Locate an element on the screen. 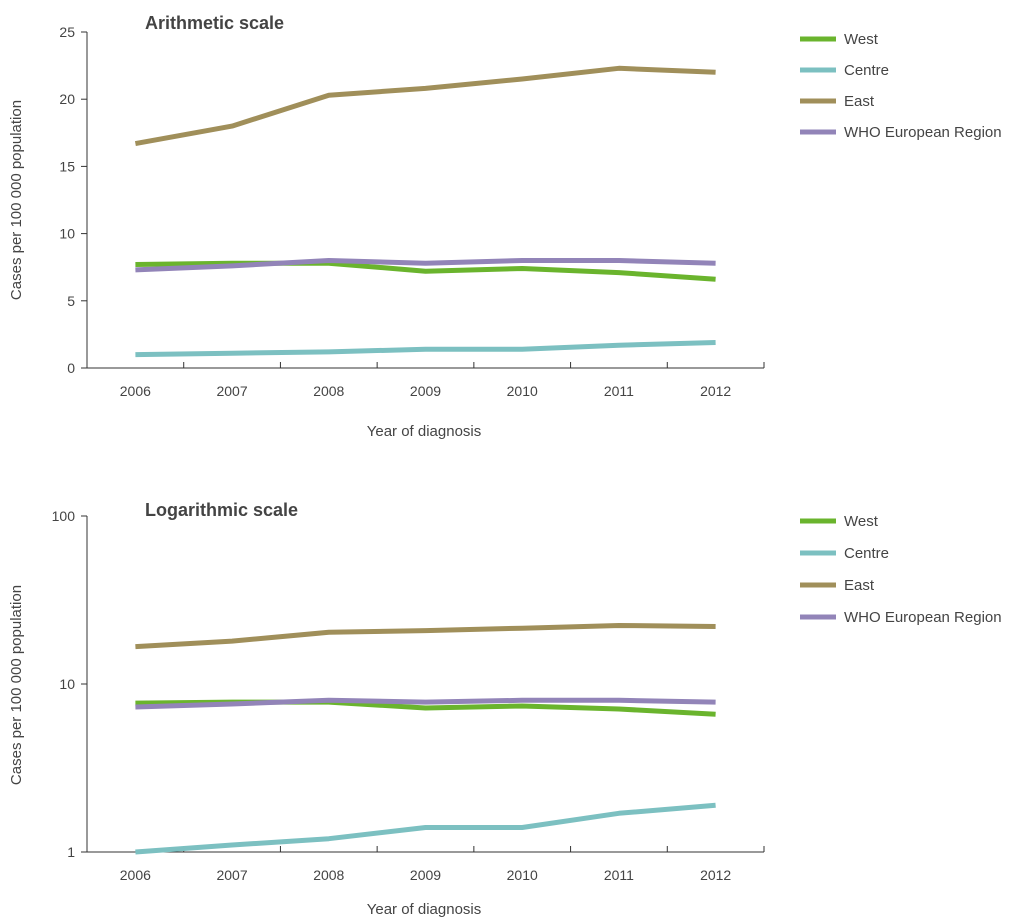  chart-title: Logarithmic scale is located at coordinates (221, 510).